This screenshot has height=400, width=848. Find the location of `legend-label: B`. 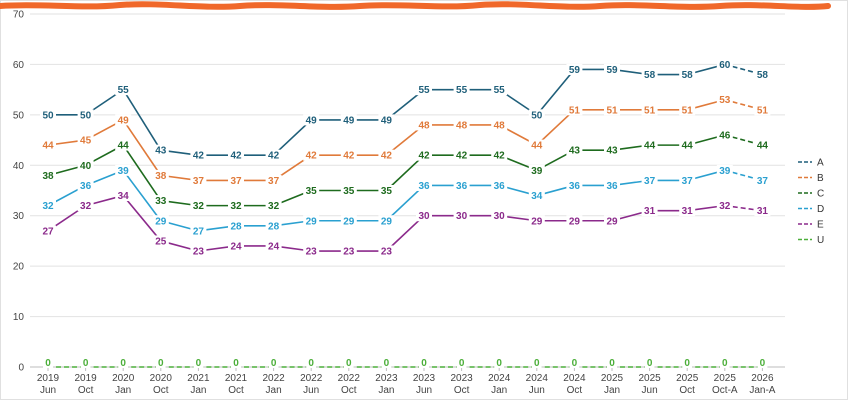

legend-label: B is located at coordinates (820, 178).